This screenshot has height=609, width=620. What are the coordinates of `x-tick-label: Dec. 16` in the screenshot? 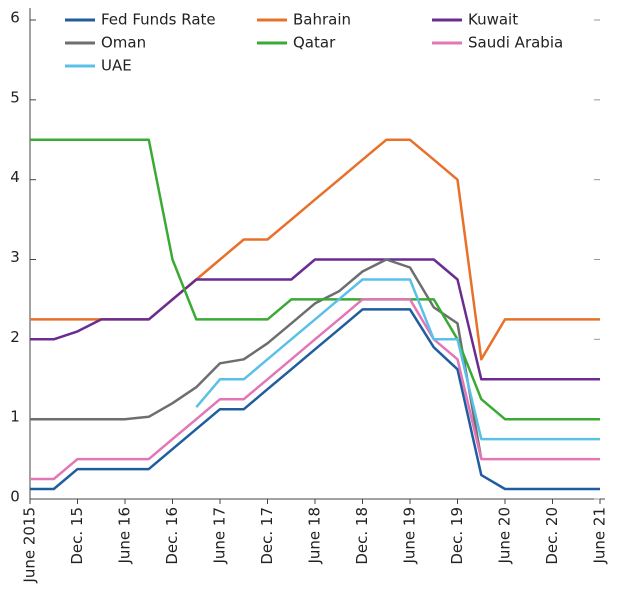 It's located at (172, 536).